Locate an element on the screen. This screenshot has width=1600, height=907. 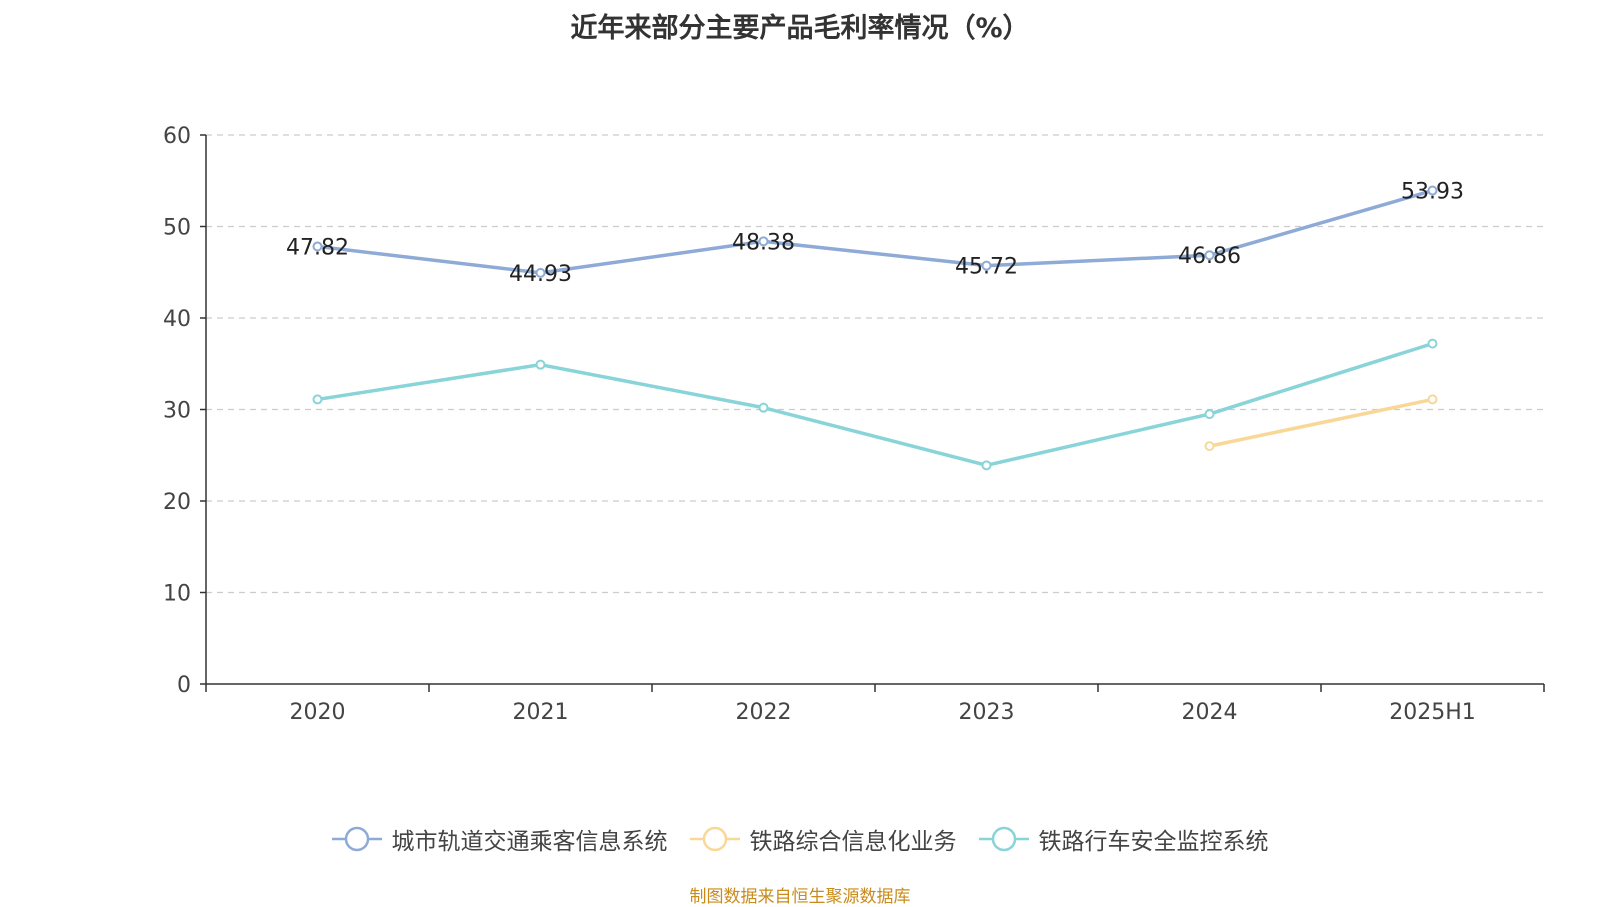
data-label: 48.38 is located at coordinates (763, 242).